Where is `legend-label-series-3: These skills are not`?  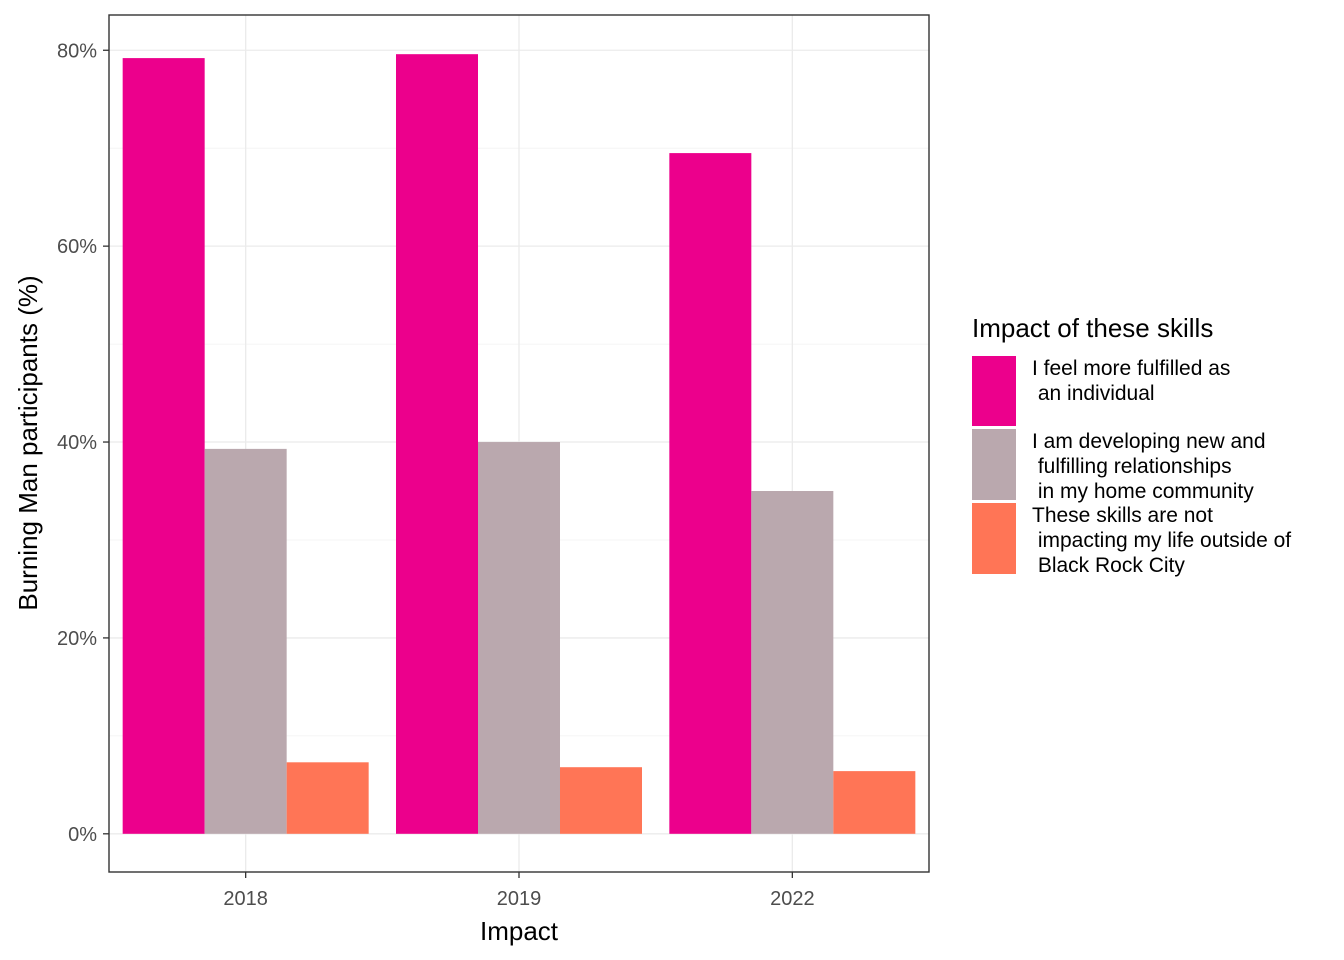
legend-label-series-3: These skills are not is located at coordinates (1122, 515).